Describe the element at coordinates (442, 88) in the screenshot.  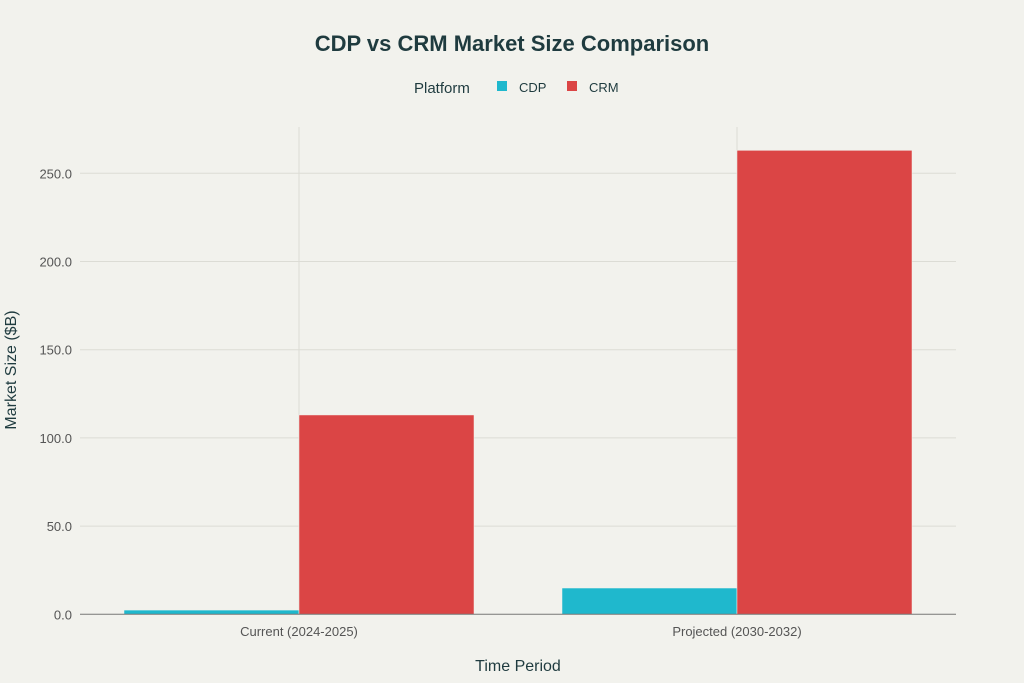
I see `legend-title: Platform` at that location.